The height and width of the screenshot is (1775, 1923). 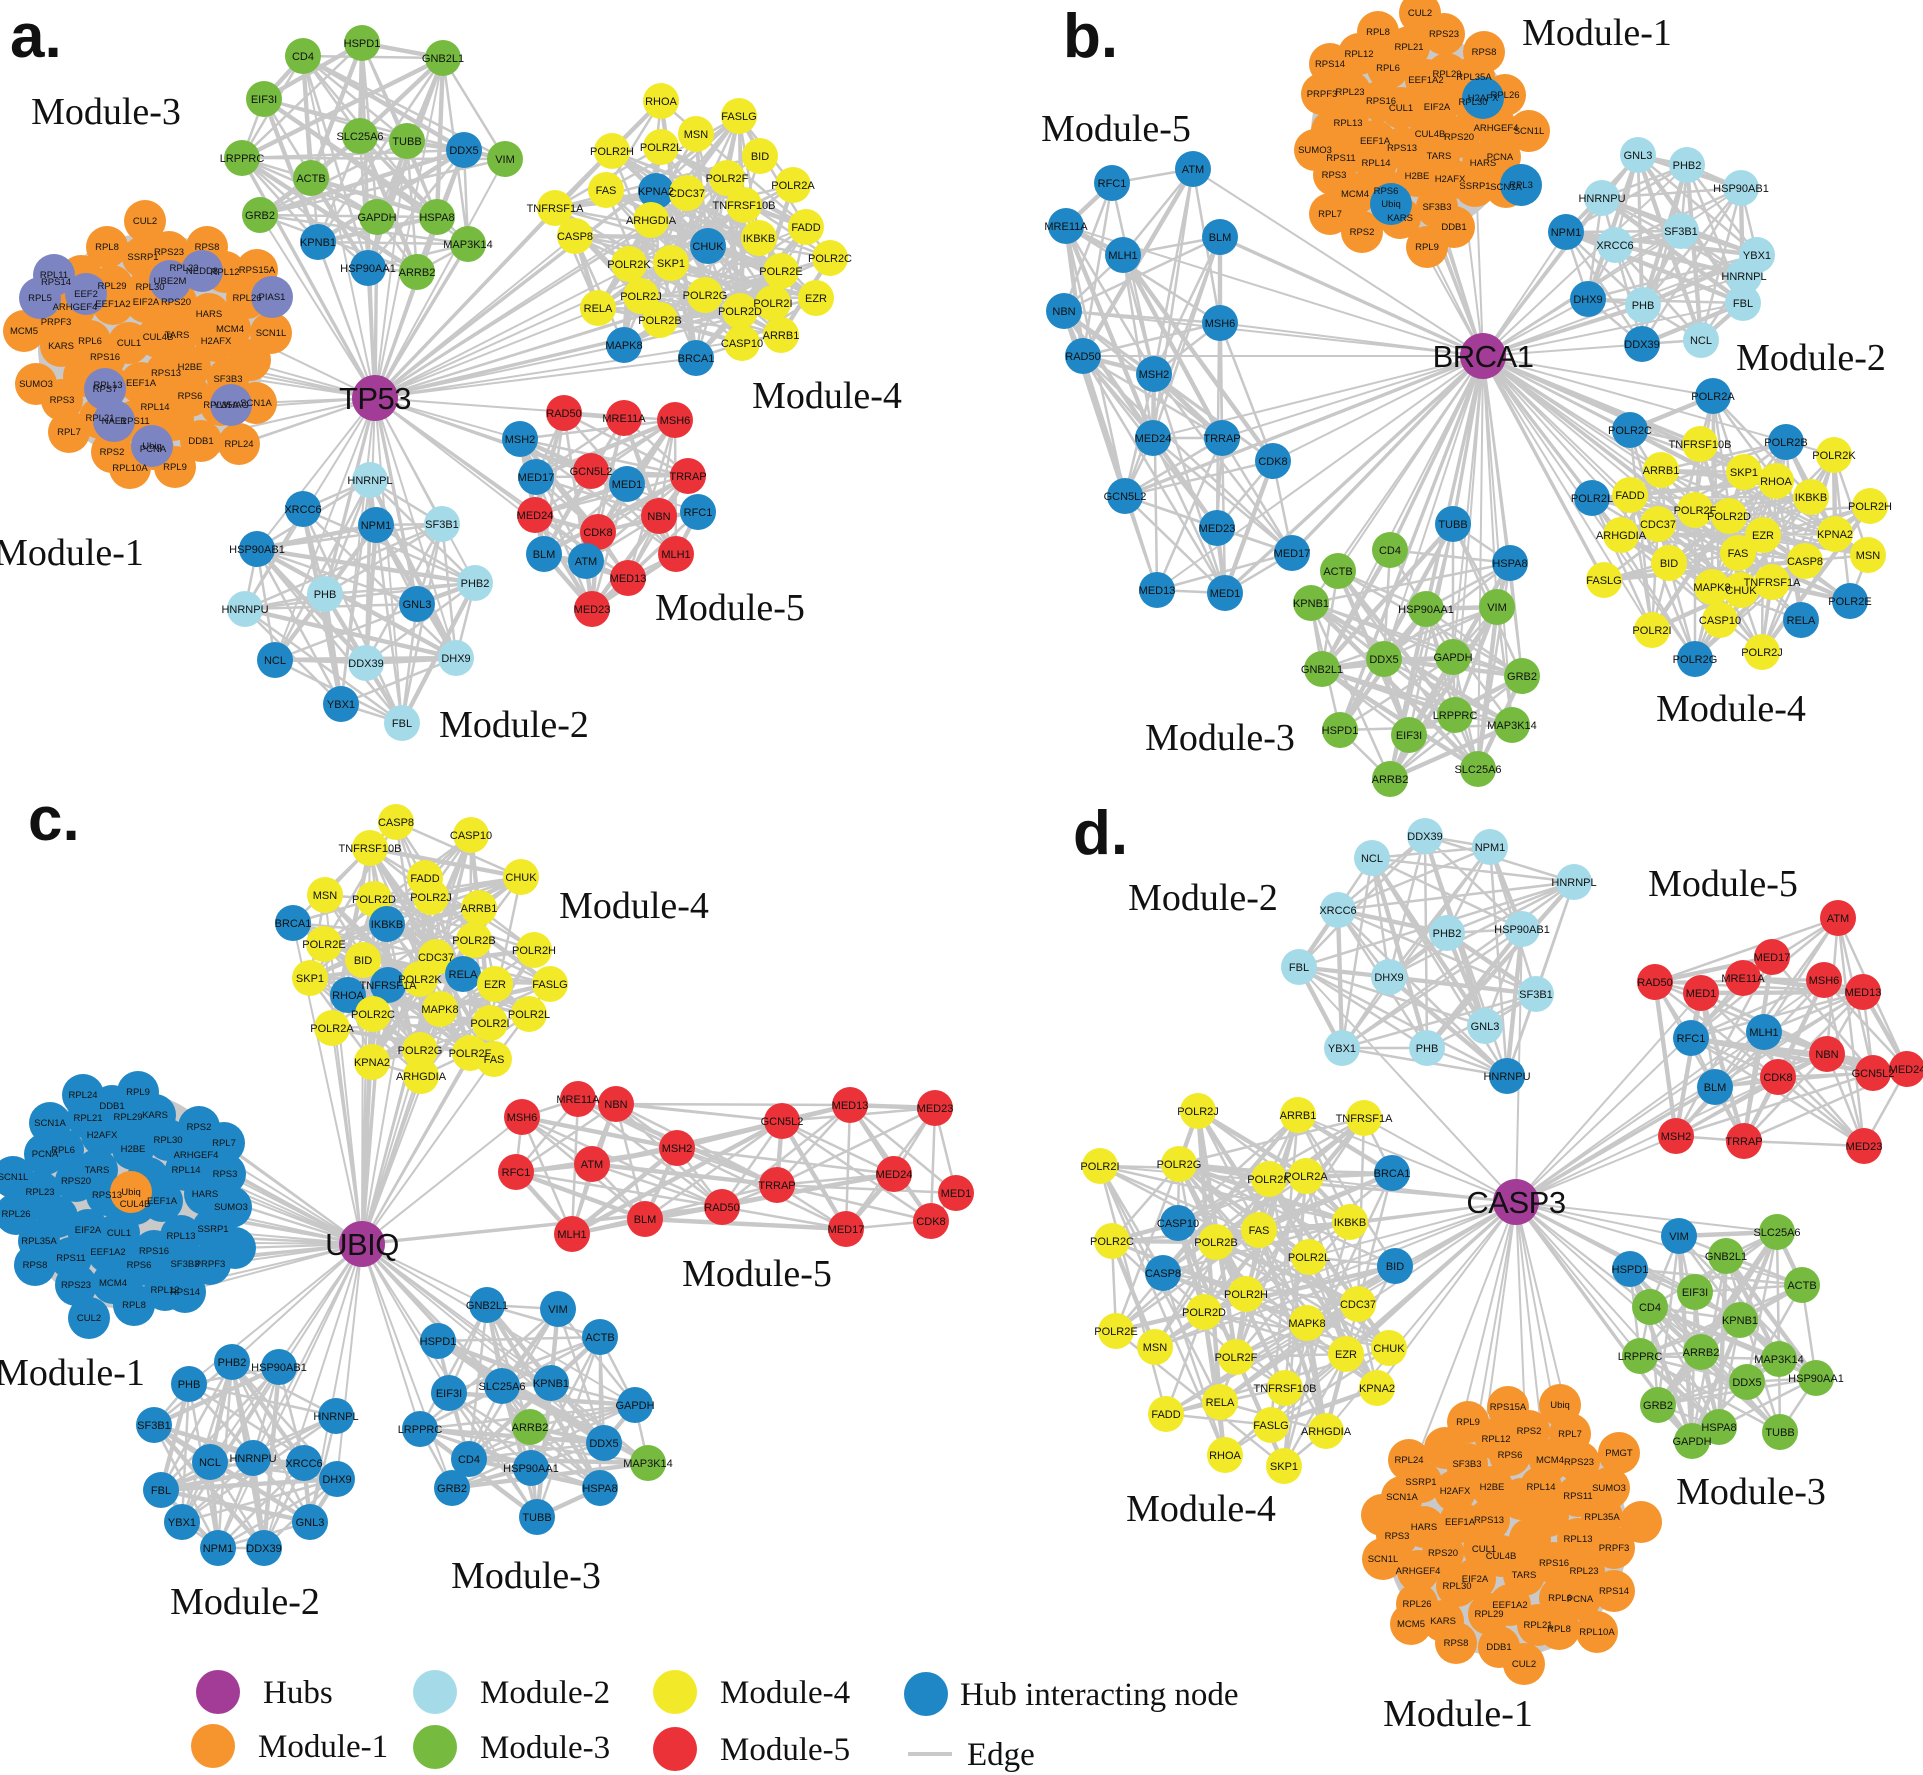 I want to click on svg-text: POLR2B, so click(x=1215, y=1243).